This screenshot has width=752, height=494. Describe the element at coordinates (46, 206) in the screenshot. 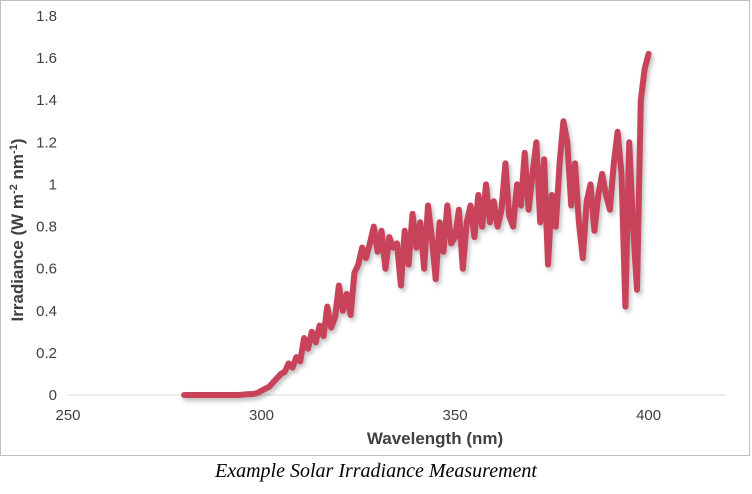

I see `y-tick-labels: 0 0.2 0.4 0.6 0.8 1 1.2 1.4 1.6 1.8` at that location.